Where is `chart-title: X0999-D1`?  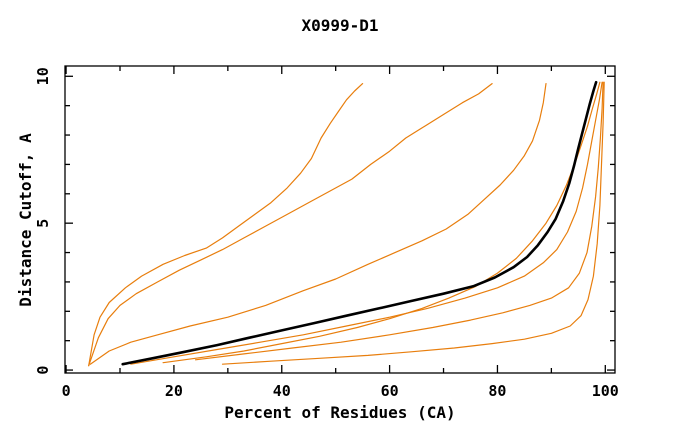
chart-title: X0999-D1 is located at coordinates (340, 25).